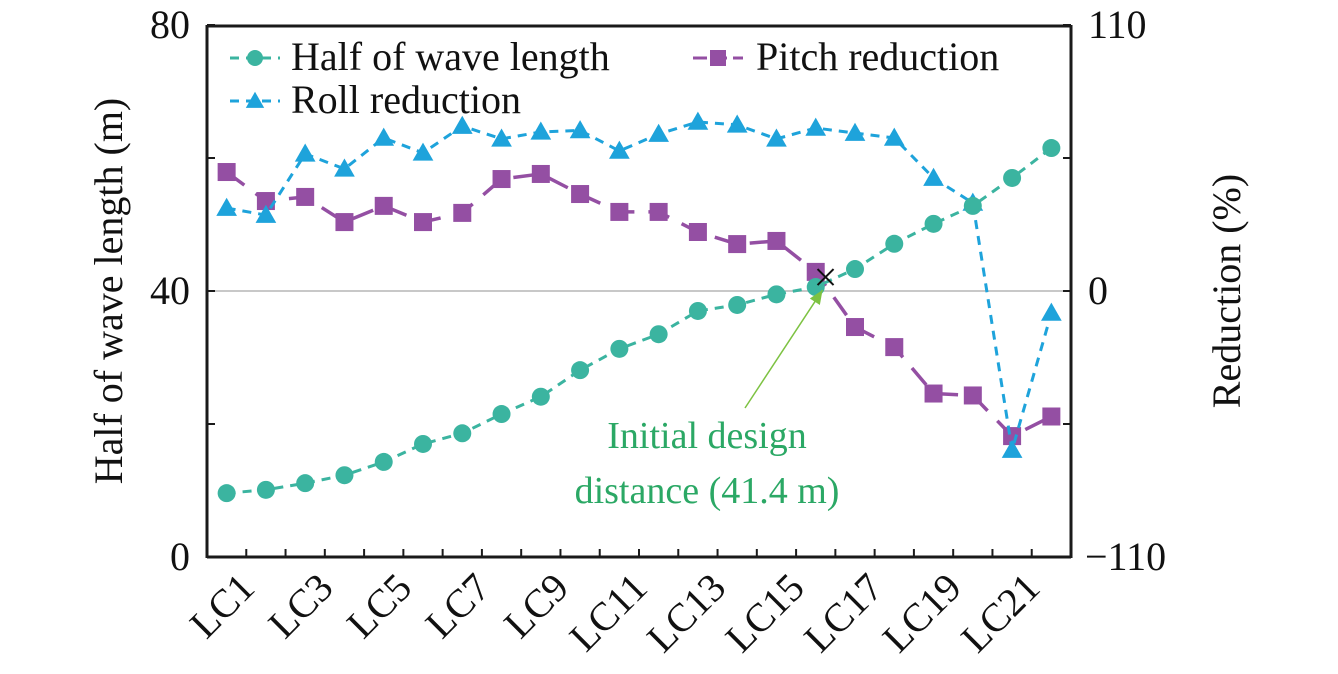 This screenshot has width=1338, height=674. I want to click on legend-label: Pitch reduction, so click(877, 56).